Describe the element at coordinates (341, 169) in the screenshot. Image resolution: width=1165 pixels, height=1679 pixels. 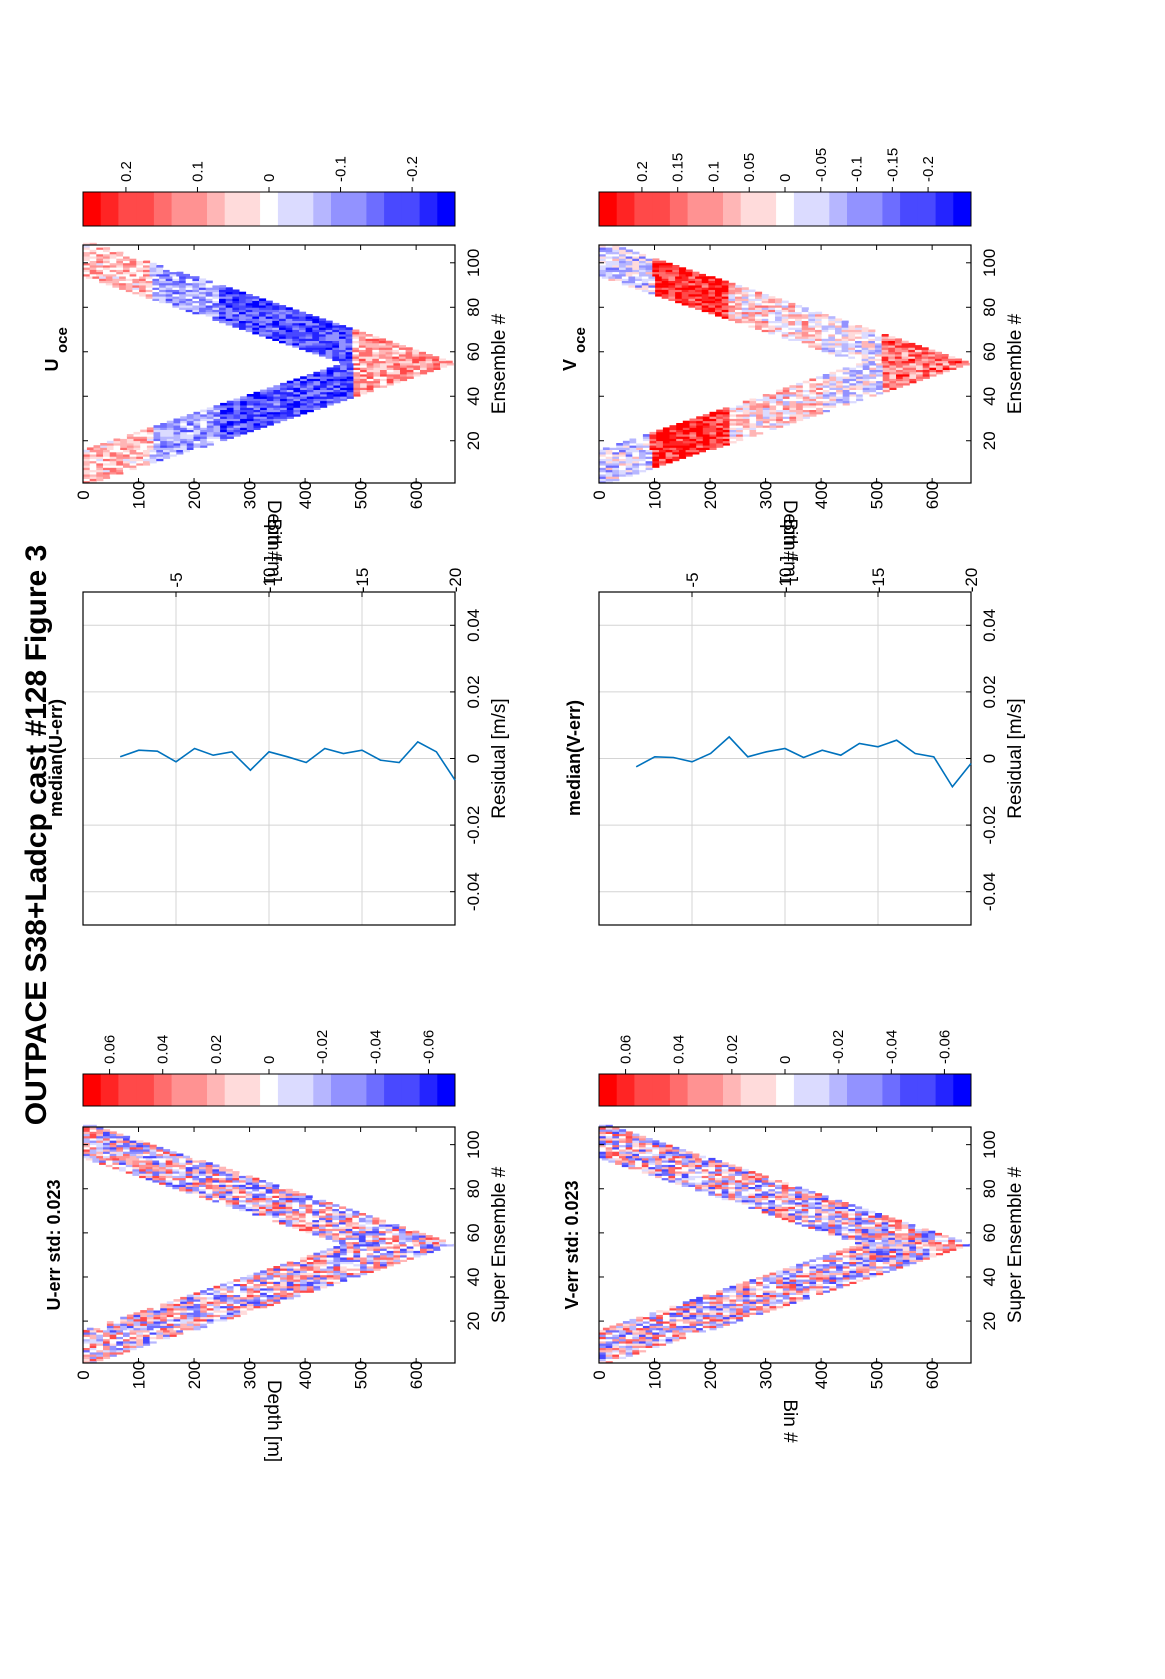
I see `colorbar-tick-label: -0.1` at that location.